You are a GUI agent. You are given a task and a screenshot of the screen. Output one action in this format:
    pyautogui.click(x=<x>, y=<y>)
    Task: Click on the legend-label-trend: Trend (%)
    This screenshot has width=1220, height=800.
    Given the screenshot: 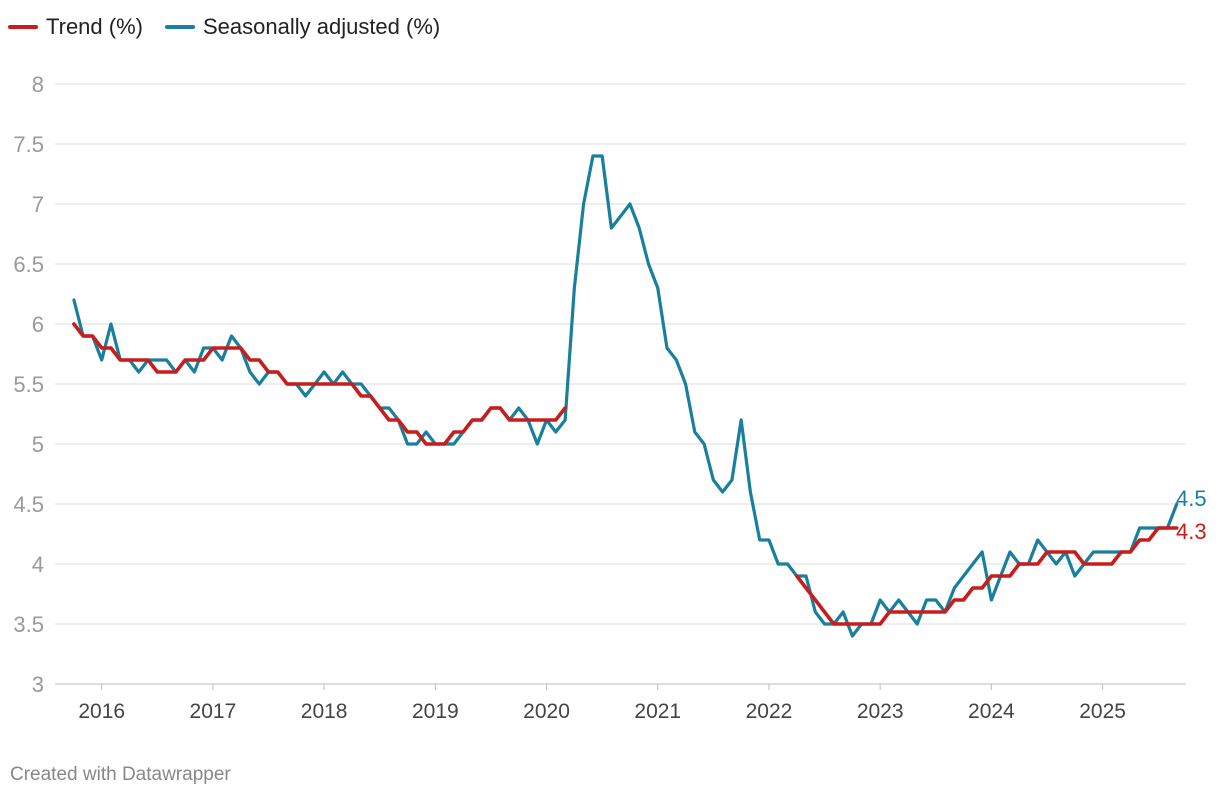 What is the action you would take?
    pyautogui.click(x=94, y=26)
    